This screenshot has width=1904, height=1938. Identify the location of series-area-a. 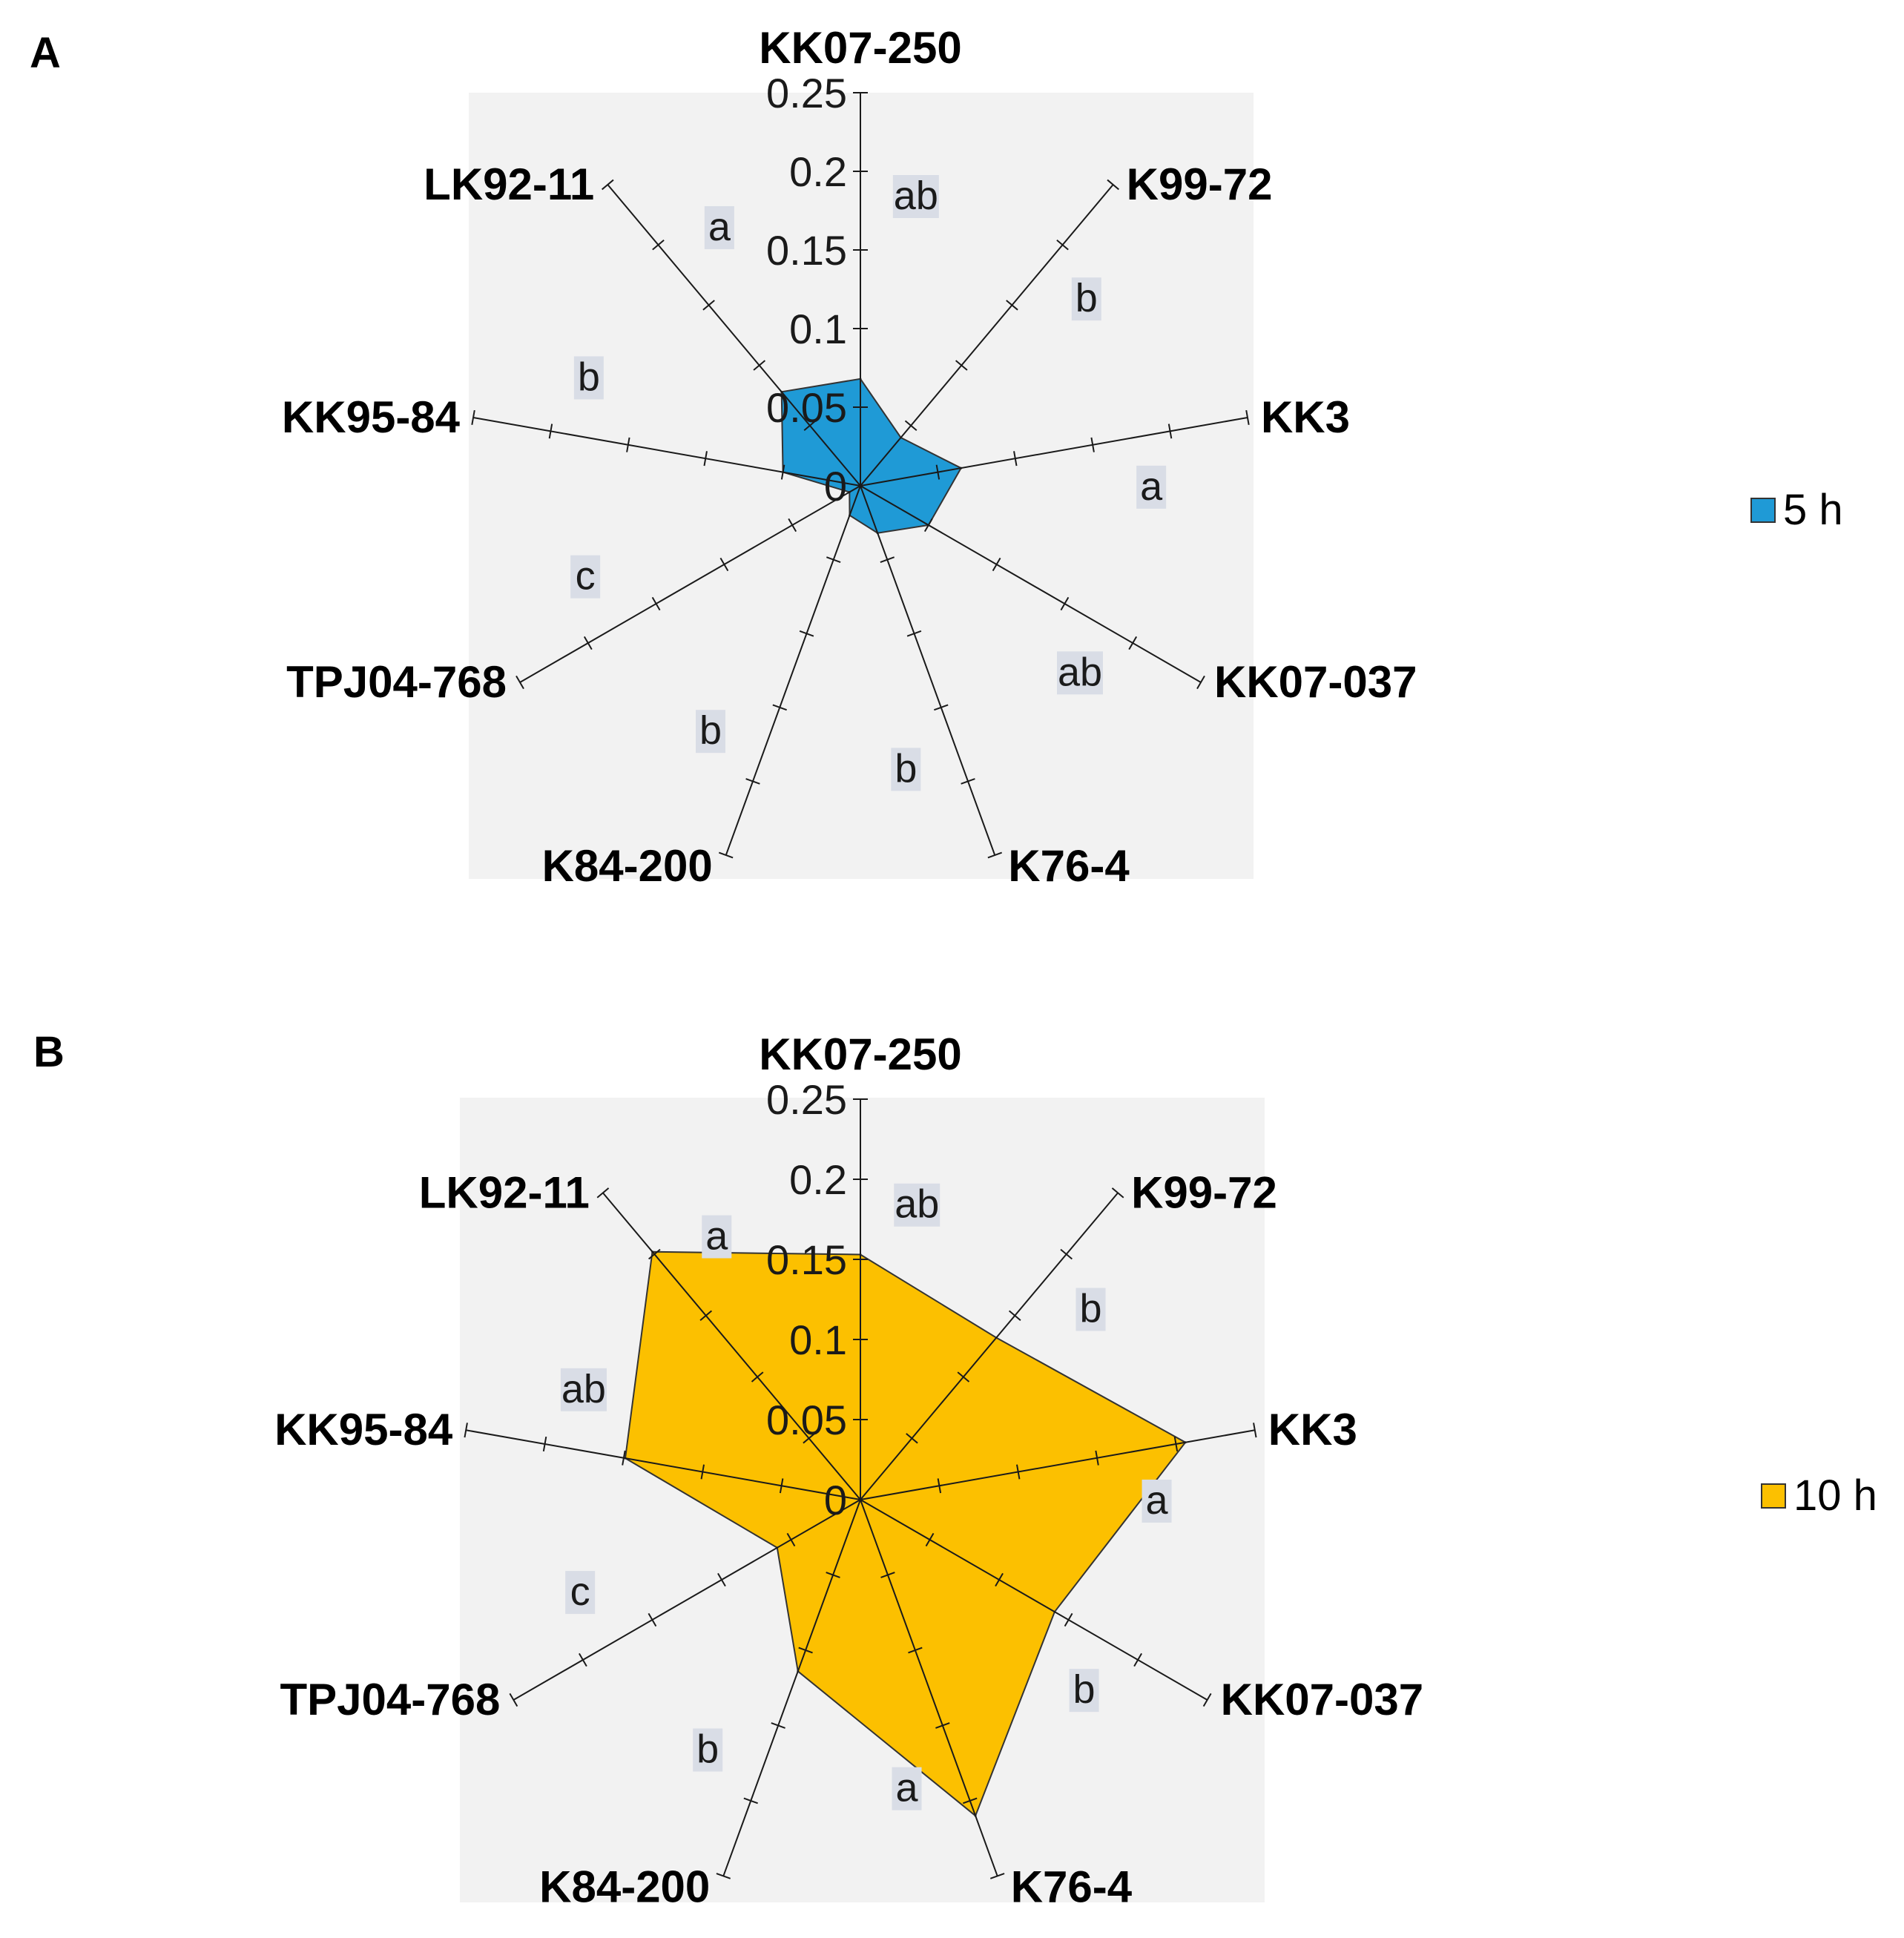
(871, 456).